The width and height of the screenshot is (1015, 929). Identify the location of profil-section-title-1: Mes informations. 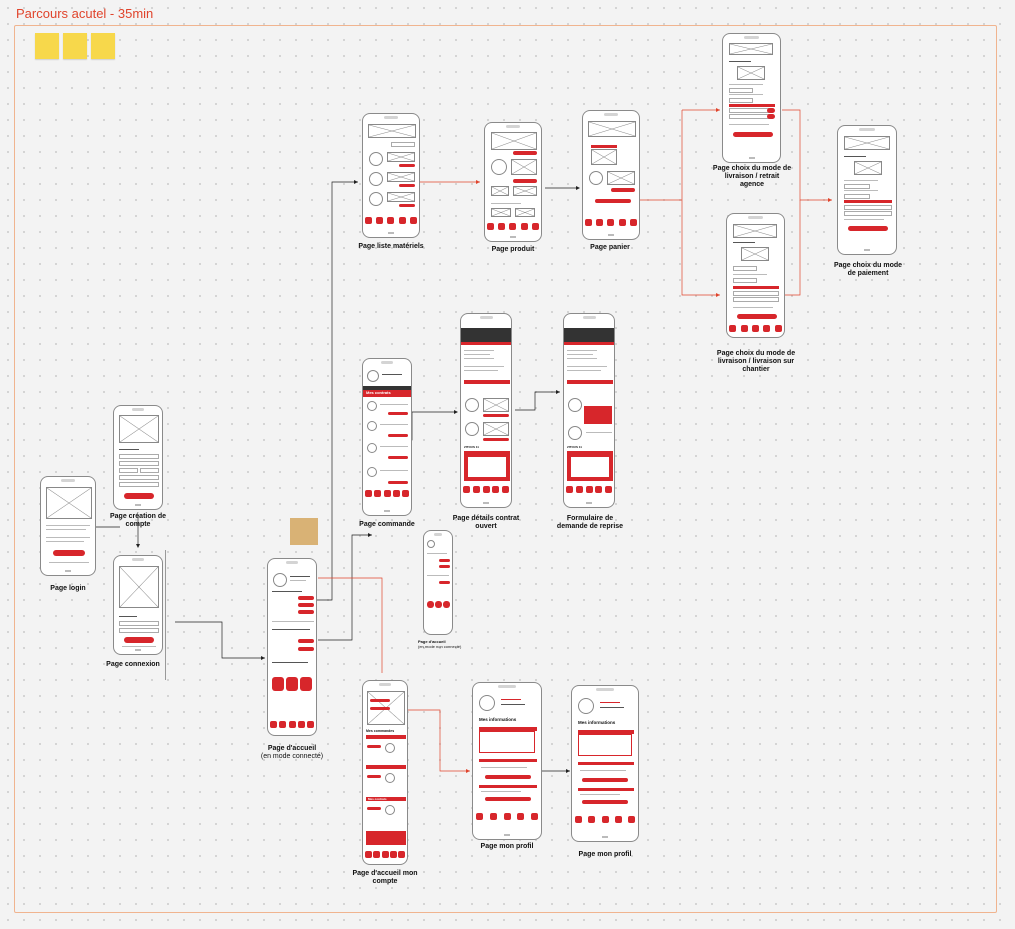
(498, 719).